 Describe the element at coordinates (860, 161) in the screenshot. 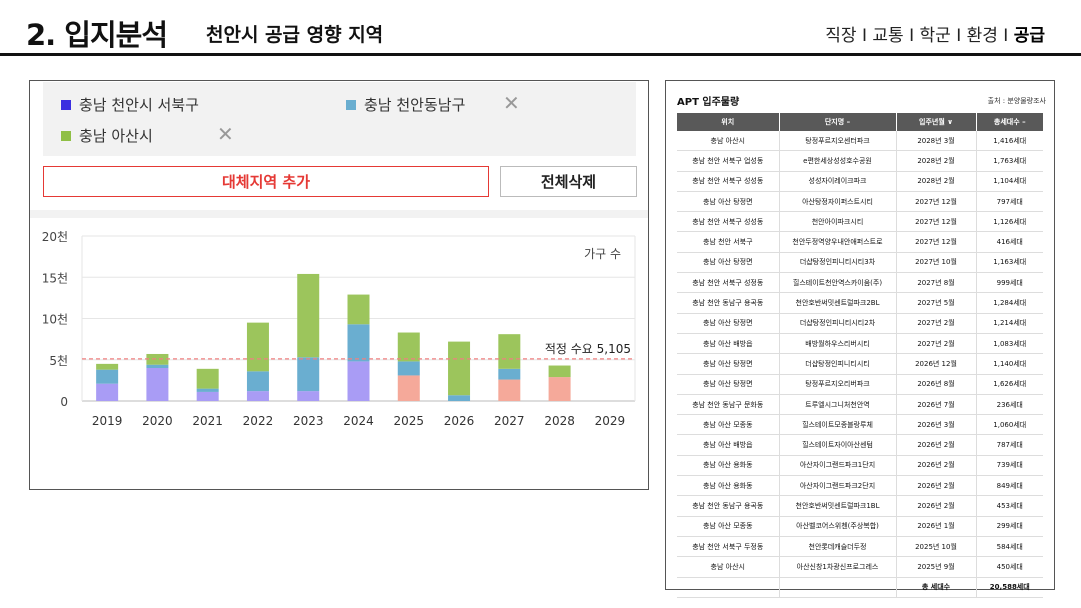

I see `table-row: 충남 천안 서북구 업성동 e편한세상성성호수공원 2028년 2월 1,763세대` at that location.